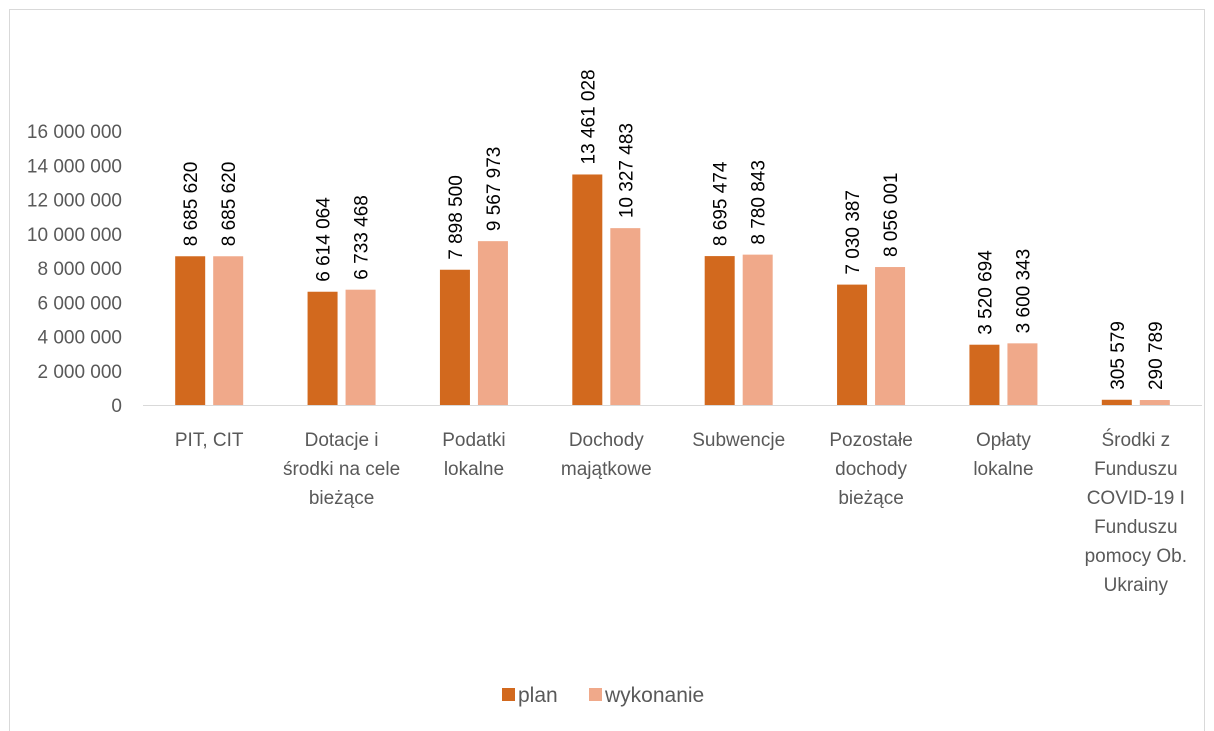 The height and width of the screenshot is (731, 1214). What do you see at coordinates (853, 232) in the screenshot?
I see `data-label-plan: 7 030 387` at bounding box center [853, 232].